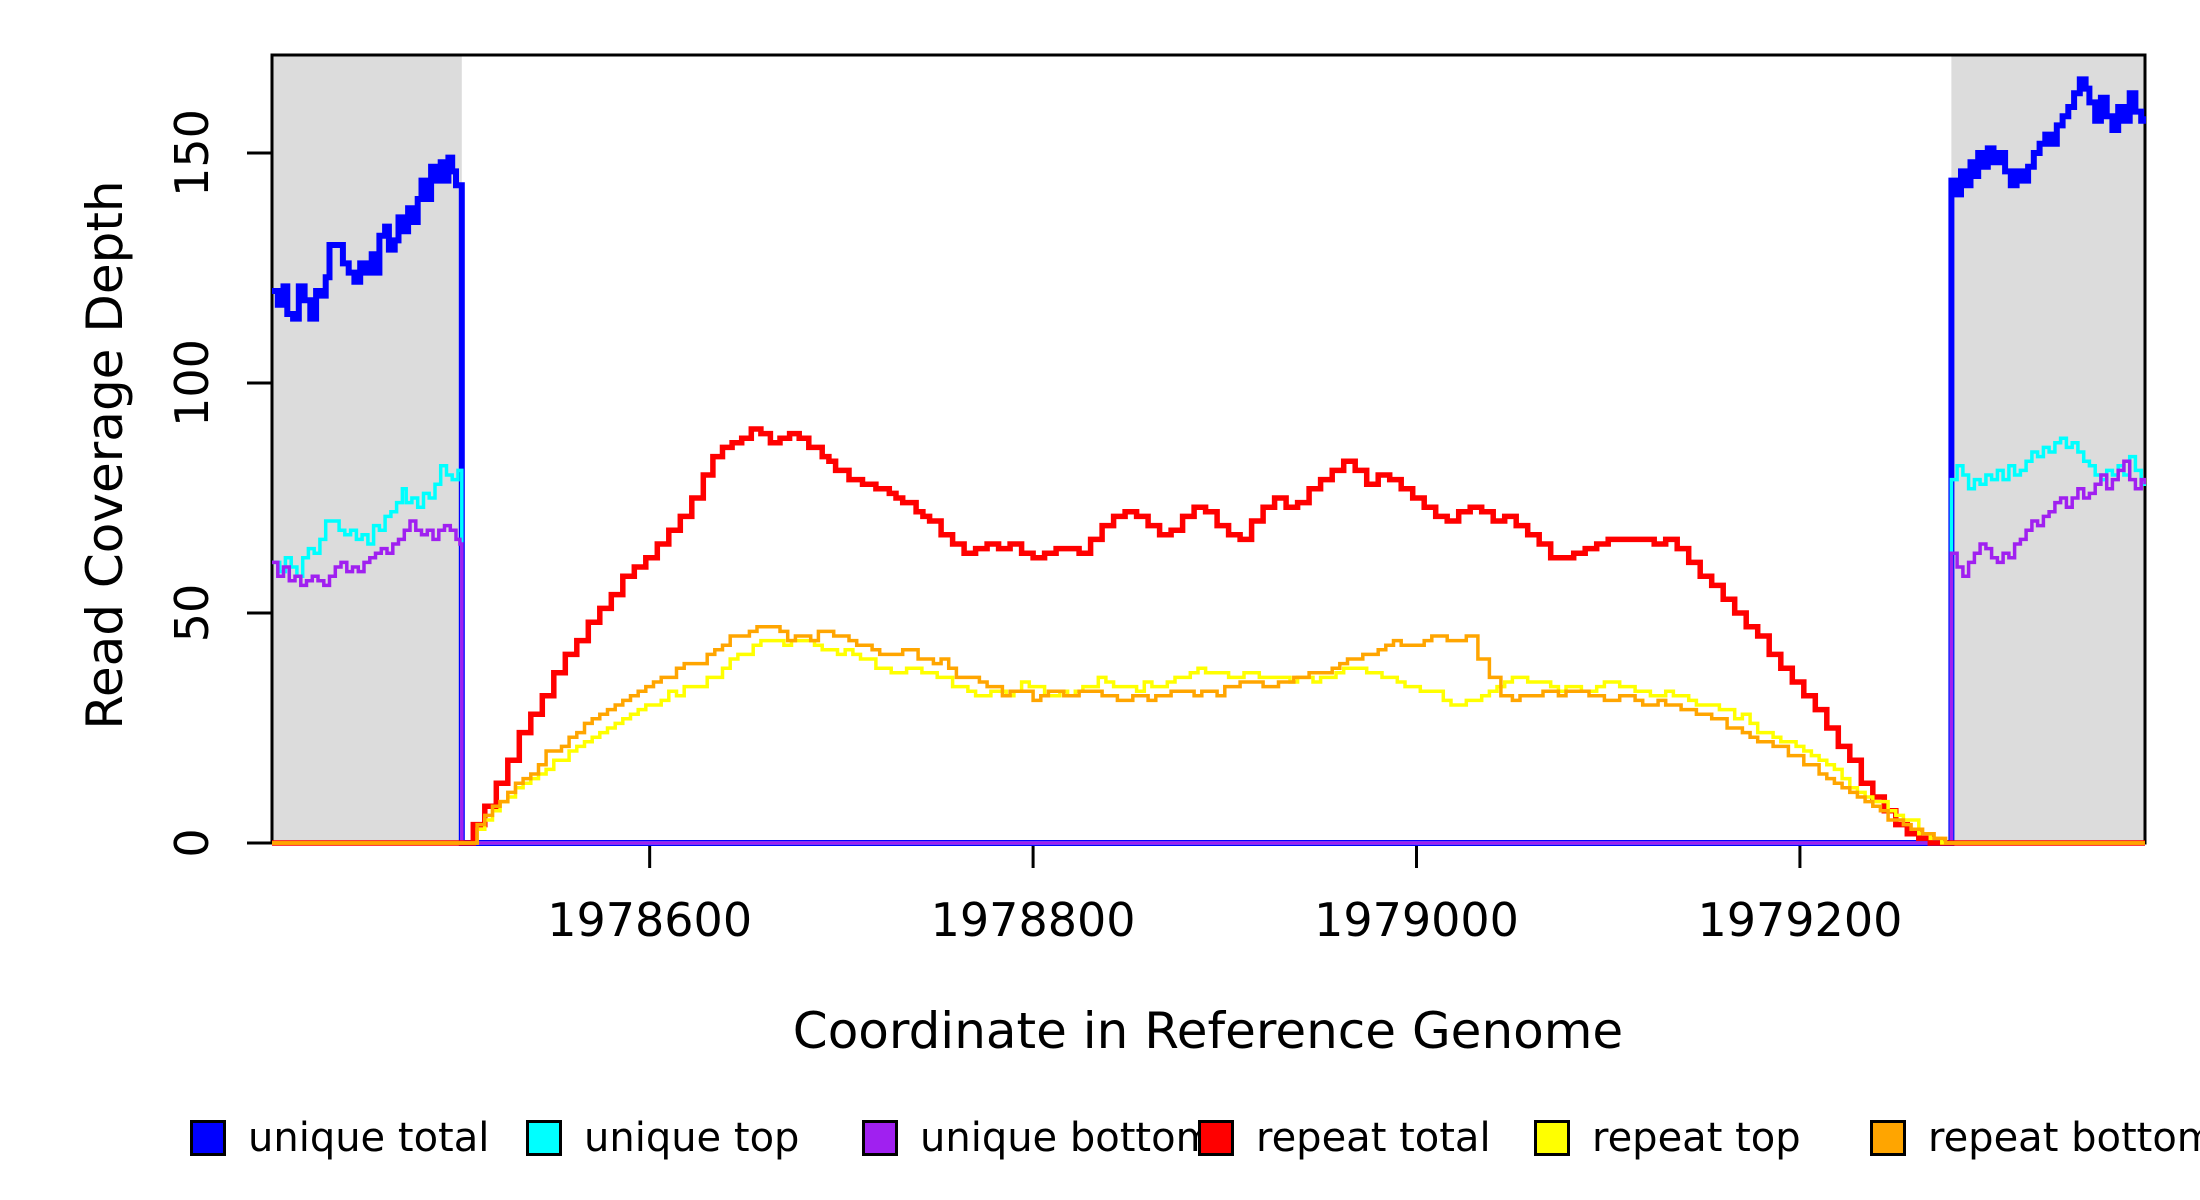  I want to click on legend-item-repeat-bottom: repeat bottom, so click(2035, 1138).